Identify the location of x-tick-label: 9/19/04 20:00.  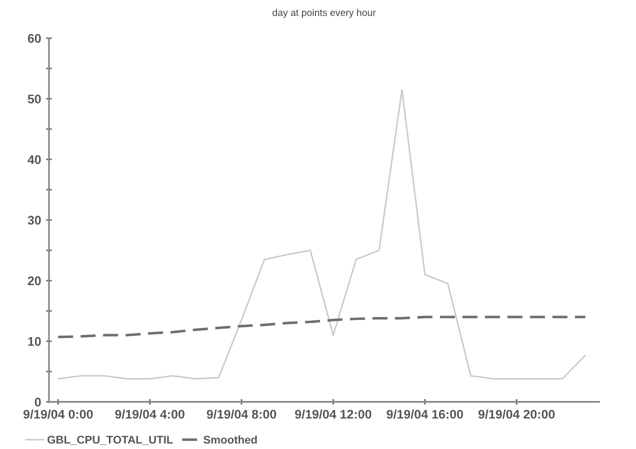
(516, 414).